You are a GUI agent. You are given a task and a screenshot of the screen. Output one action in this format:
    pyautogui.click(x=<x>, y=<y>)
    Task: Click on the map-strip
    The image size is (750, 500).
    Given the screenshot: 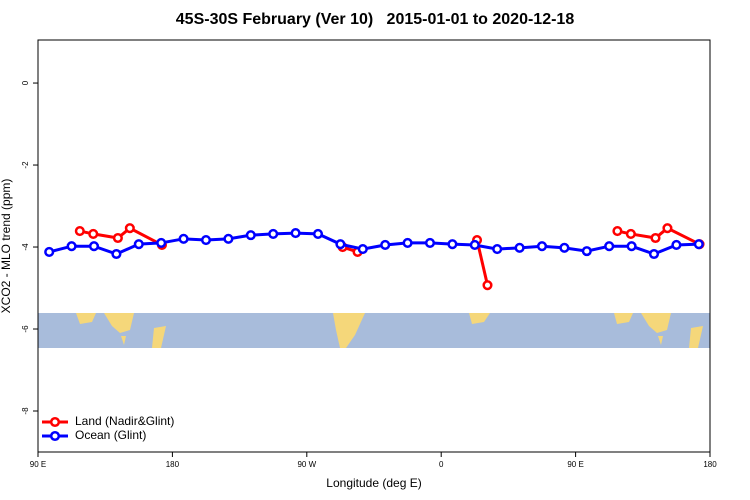 What is the action you would take?
    pyautogui.click(x=374, y=330)
    